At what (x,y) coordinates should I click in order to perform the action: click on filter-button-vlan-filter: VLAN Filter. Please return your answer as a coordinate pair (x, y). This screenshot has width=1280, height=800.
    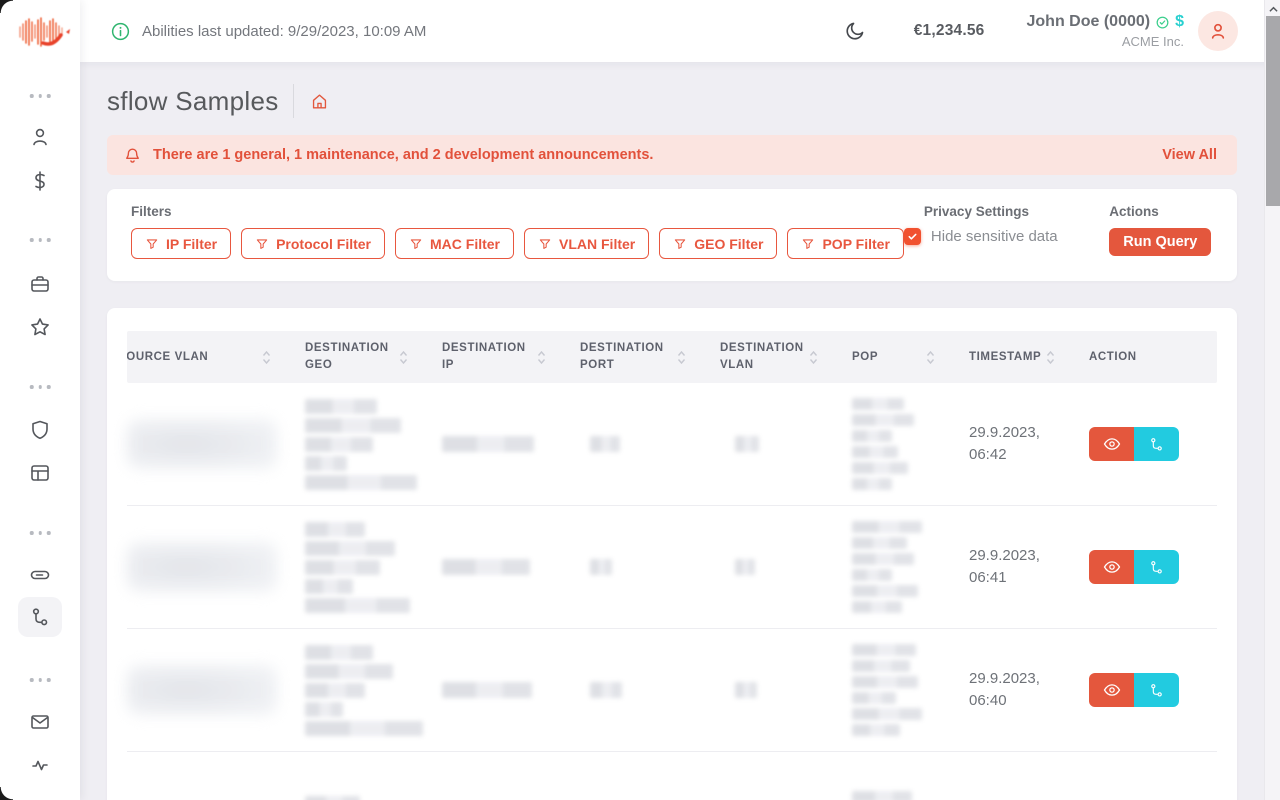
    Looking at the image, I should click on (587, 243).